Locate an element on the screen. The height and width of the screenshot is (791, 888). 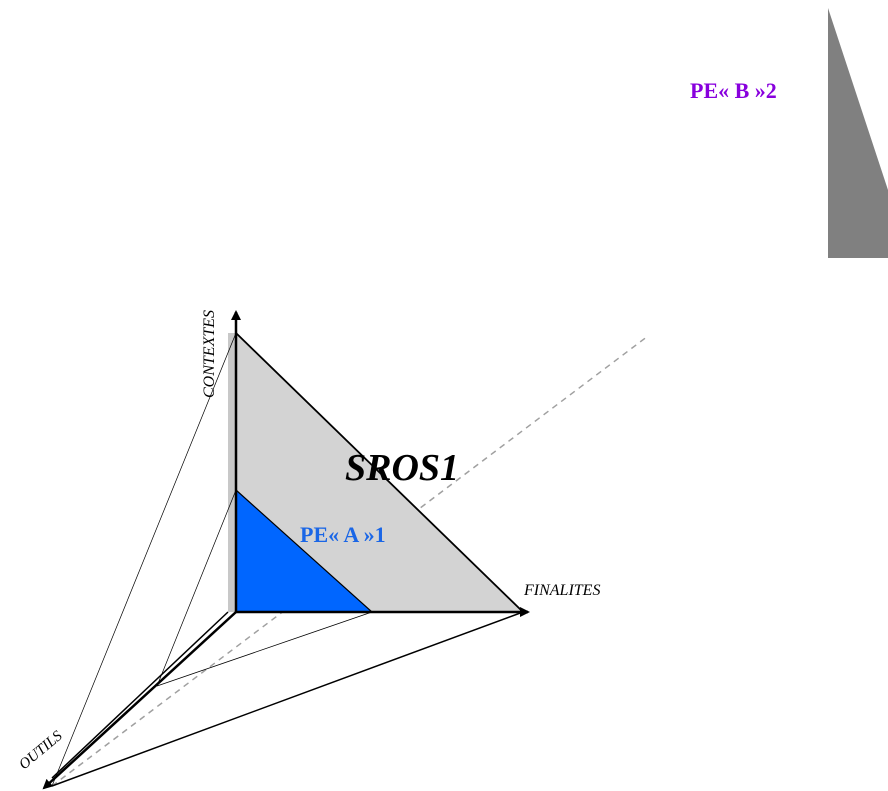
depth-axis-double is located at coordinates (140, 695).